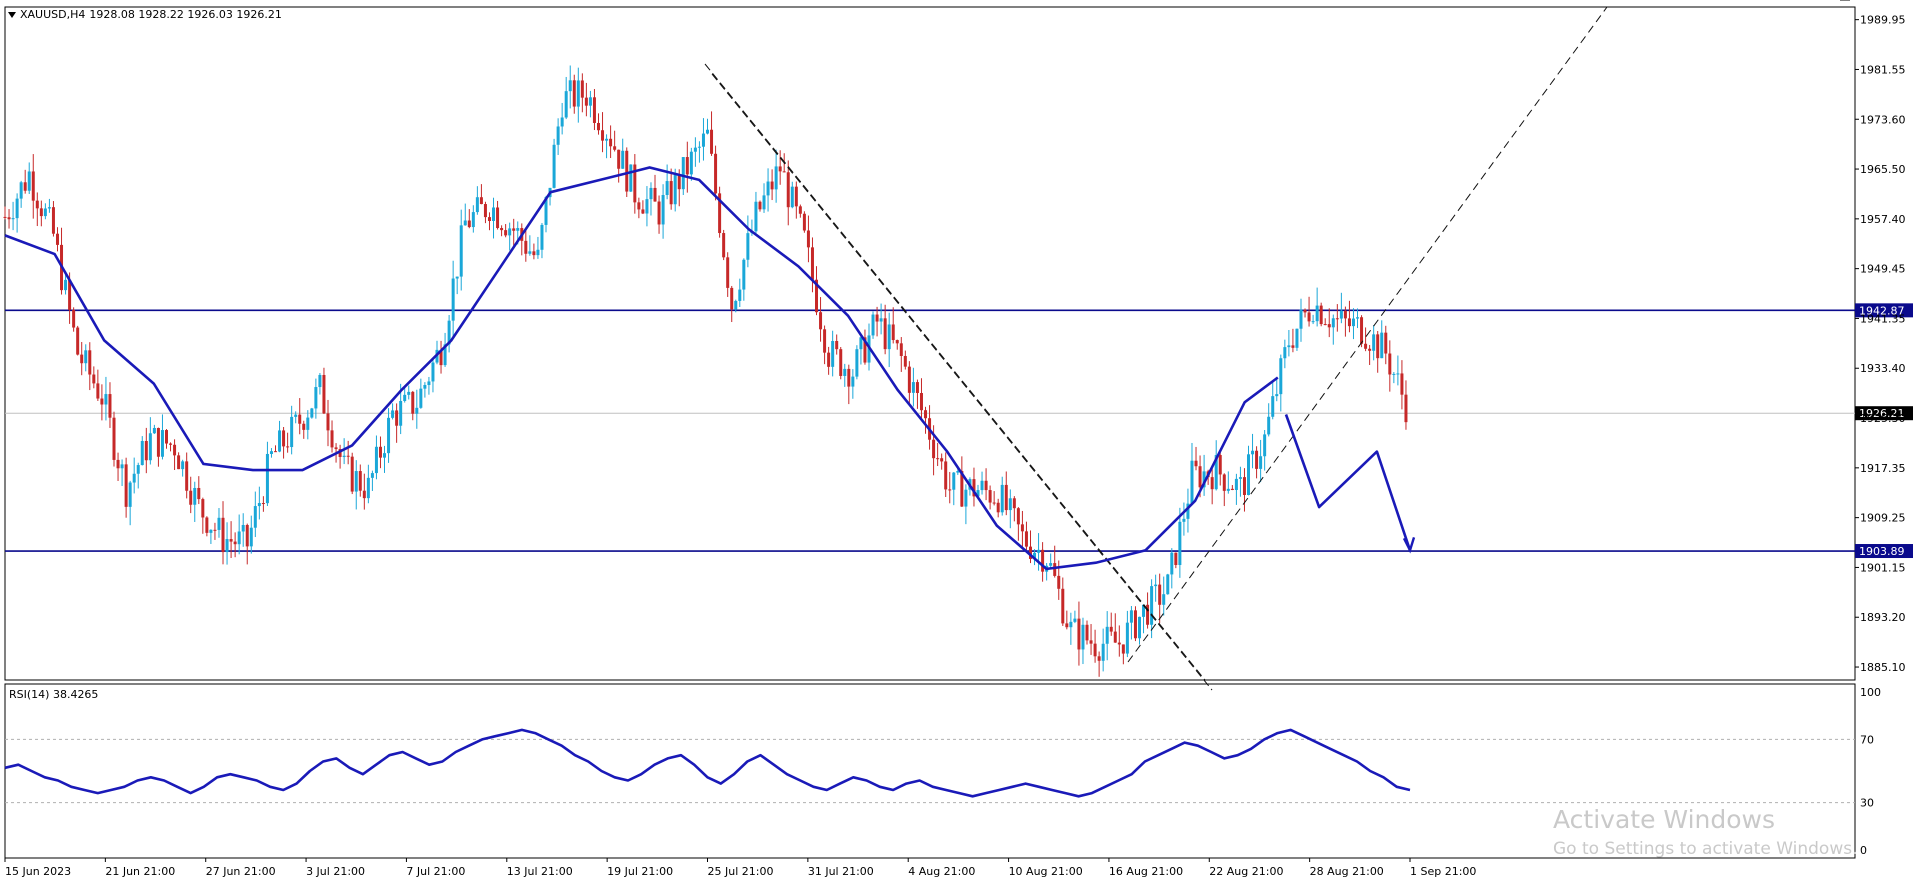  Describe the element at coordinates (1882, 310) in the screenshot. I see `level-price-label: 1942.87` at that location.